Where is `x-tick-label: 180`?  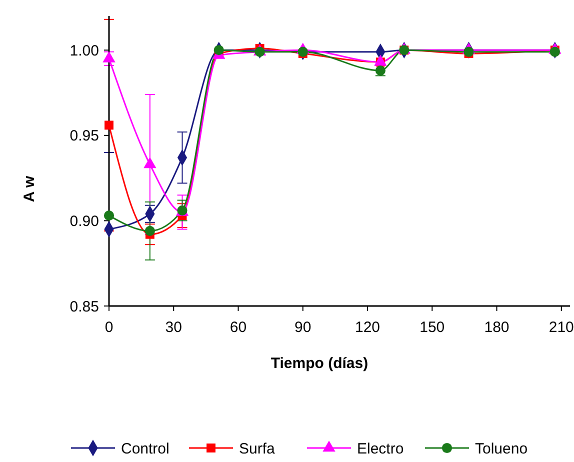
x-tick-label: 180 is located at coordinates (497, 327).